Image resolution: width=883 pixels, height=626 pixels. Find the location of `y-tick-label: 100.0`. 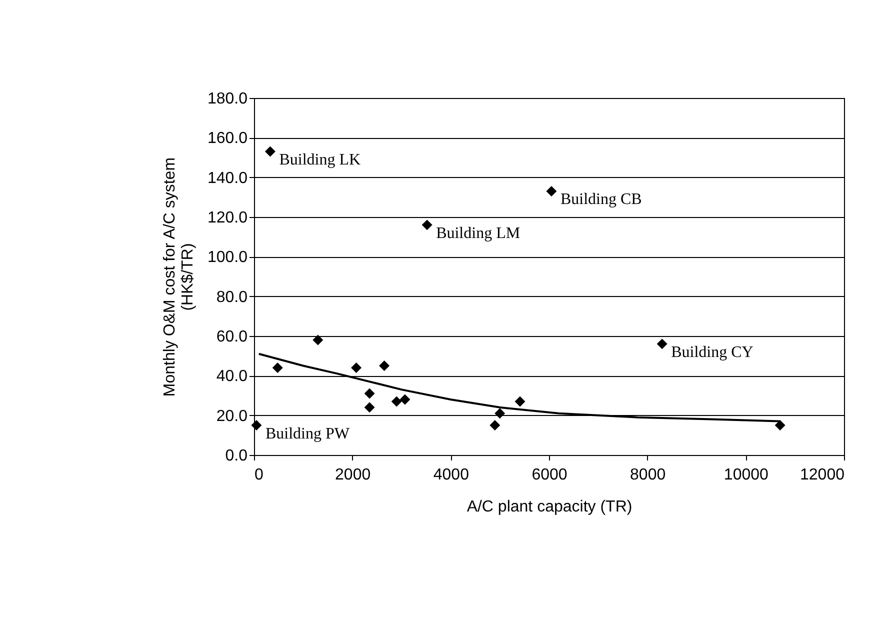

y-tick-label: 100.0 is located at coordinates (227, 257).